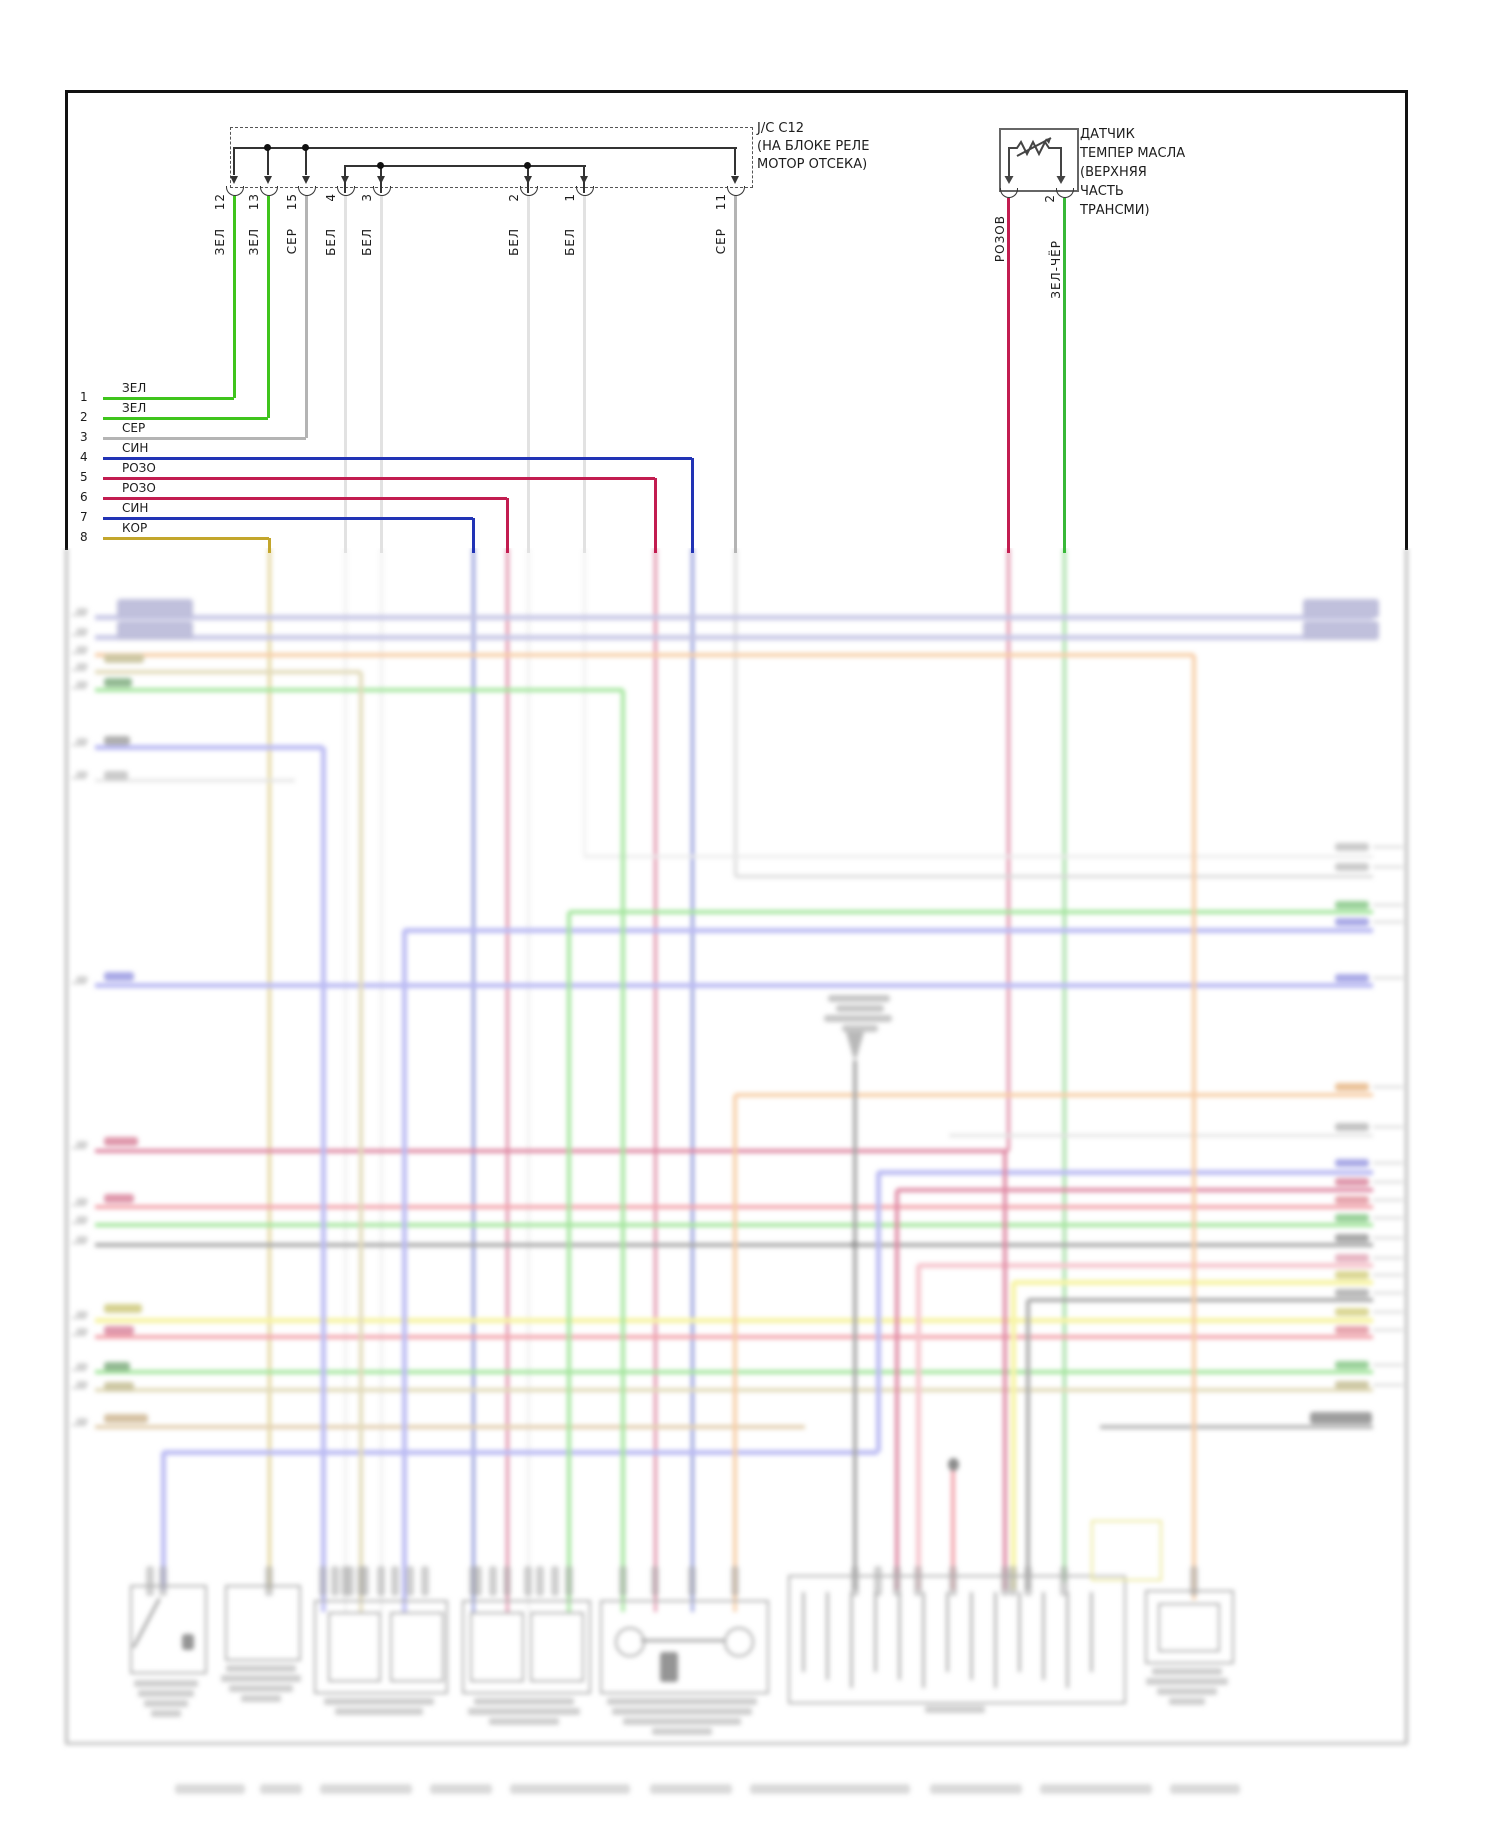  Describe the element at coordinates (721, 202) in the screenshot. I see `pin-number-label: 11` at that location.